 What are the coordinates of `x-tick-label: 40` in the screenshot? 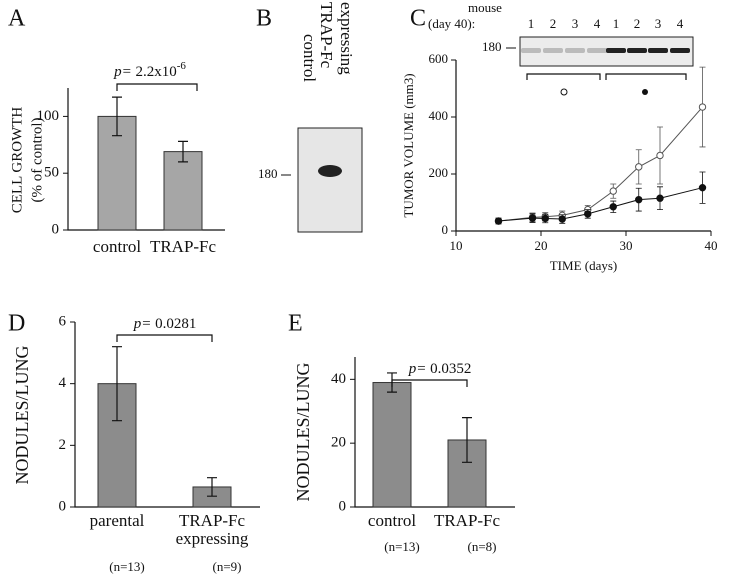 It's located at (711, 245).